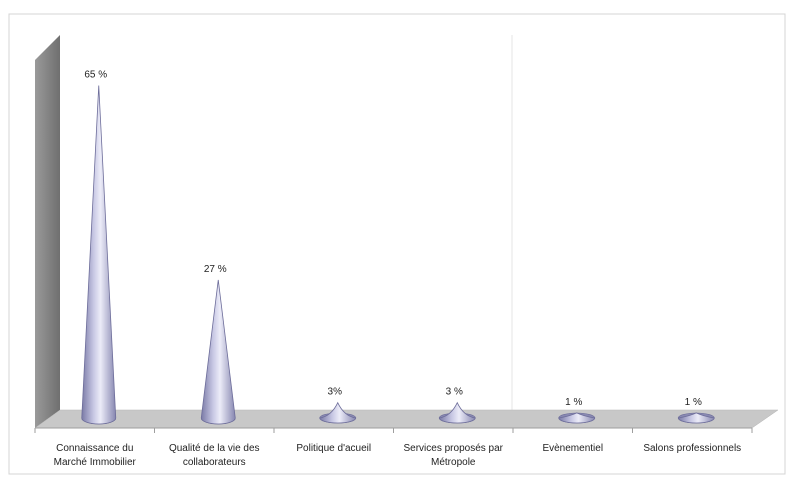  What do you see at coordinates (95, 75) in the screenshot?
I see `data-label: 65 %` at bounding box center [95, 75].